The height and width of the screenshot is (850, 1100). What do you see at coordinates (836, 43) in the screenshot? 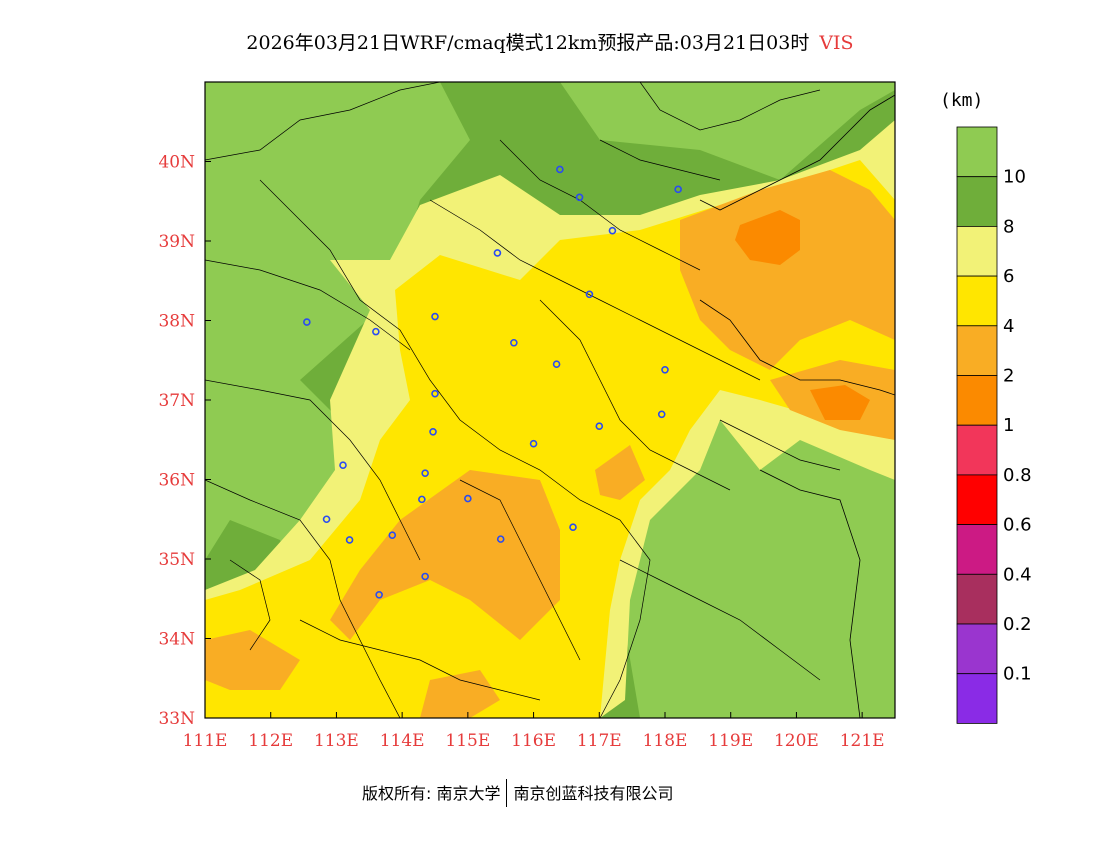
I see `title-variable: VIS` at bounding box center [836, 43].